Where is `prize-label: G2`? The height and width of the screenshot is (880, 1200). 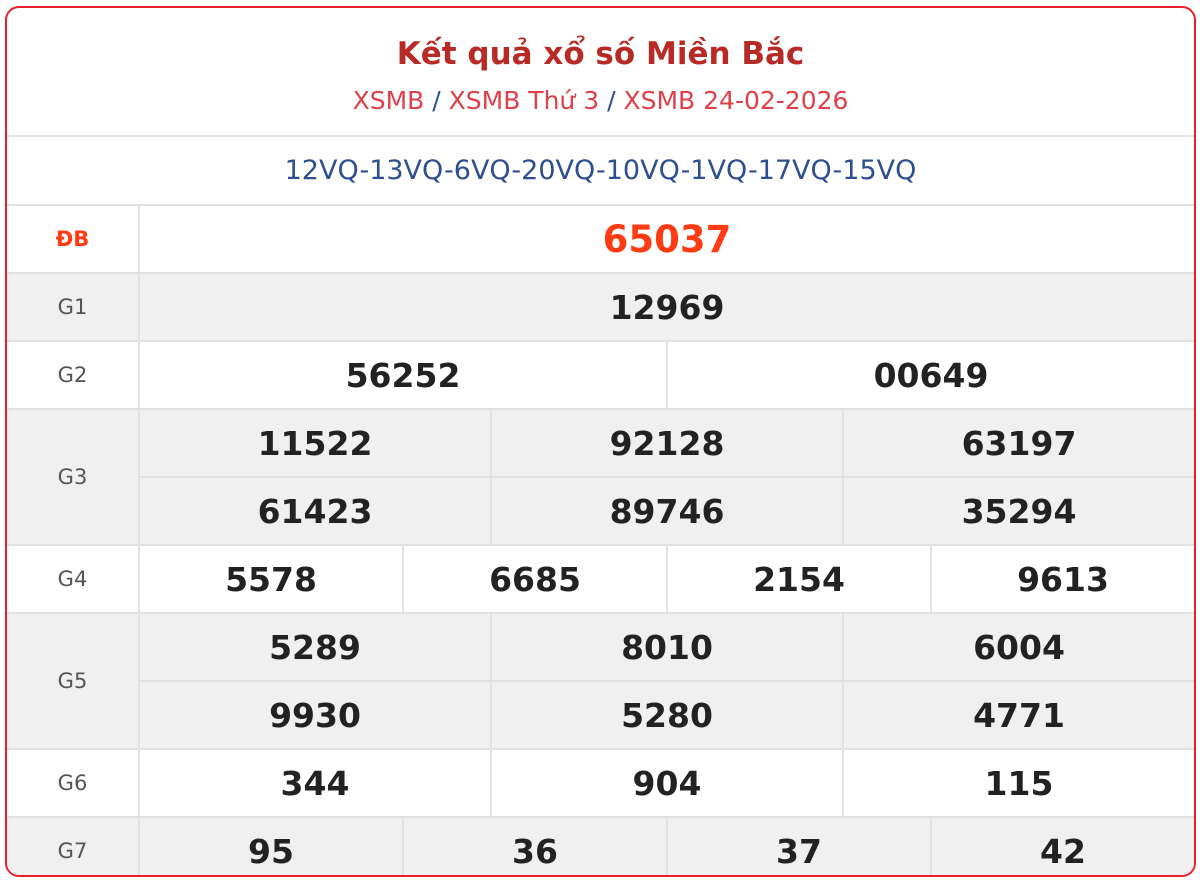 prize-label: G2 is located at coordinates (73, 375).